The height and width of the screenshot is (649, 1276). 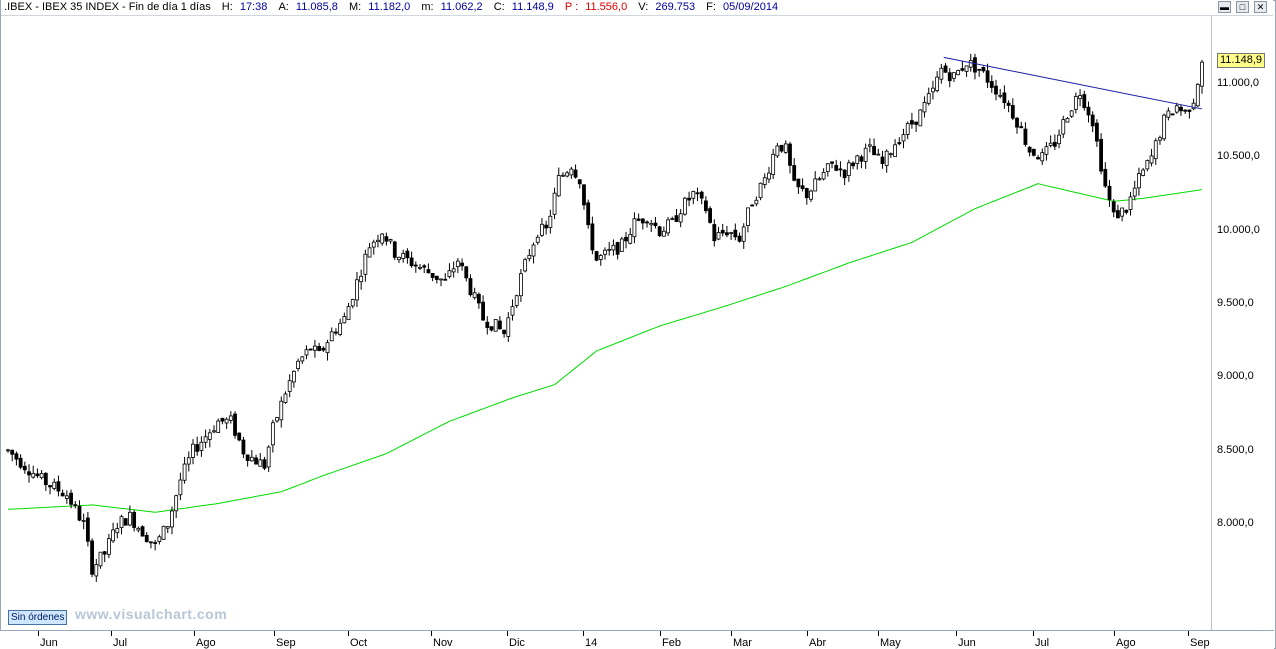 What do you see at coordinates (1242, 7) in the screenshot?
I see `maximize-button: □` at bounding box center [1242, 7].